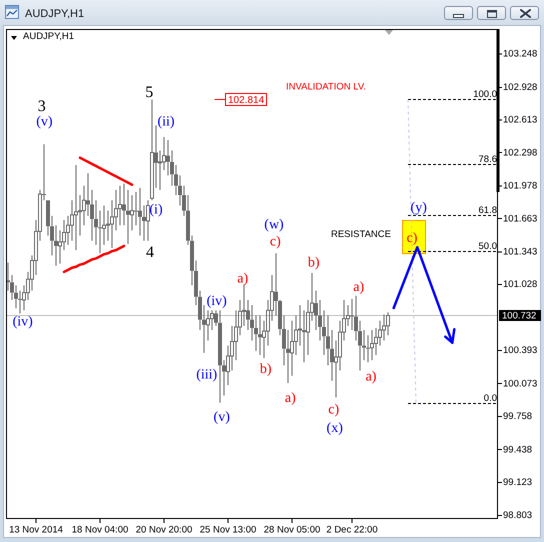  I want to click on annotation: (x), so click(335, 428).